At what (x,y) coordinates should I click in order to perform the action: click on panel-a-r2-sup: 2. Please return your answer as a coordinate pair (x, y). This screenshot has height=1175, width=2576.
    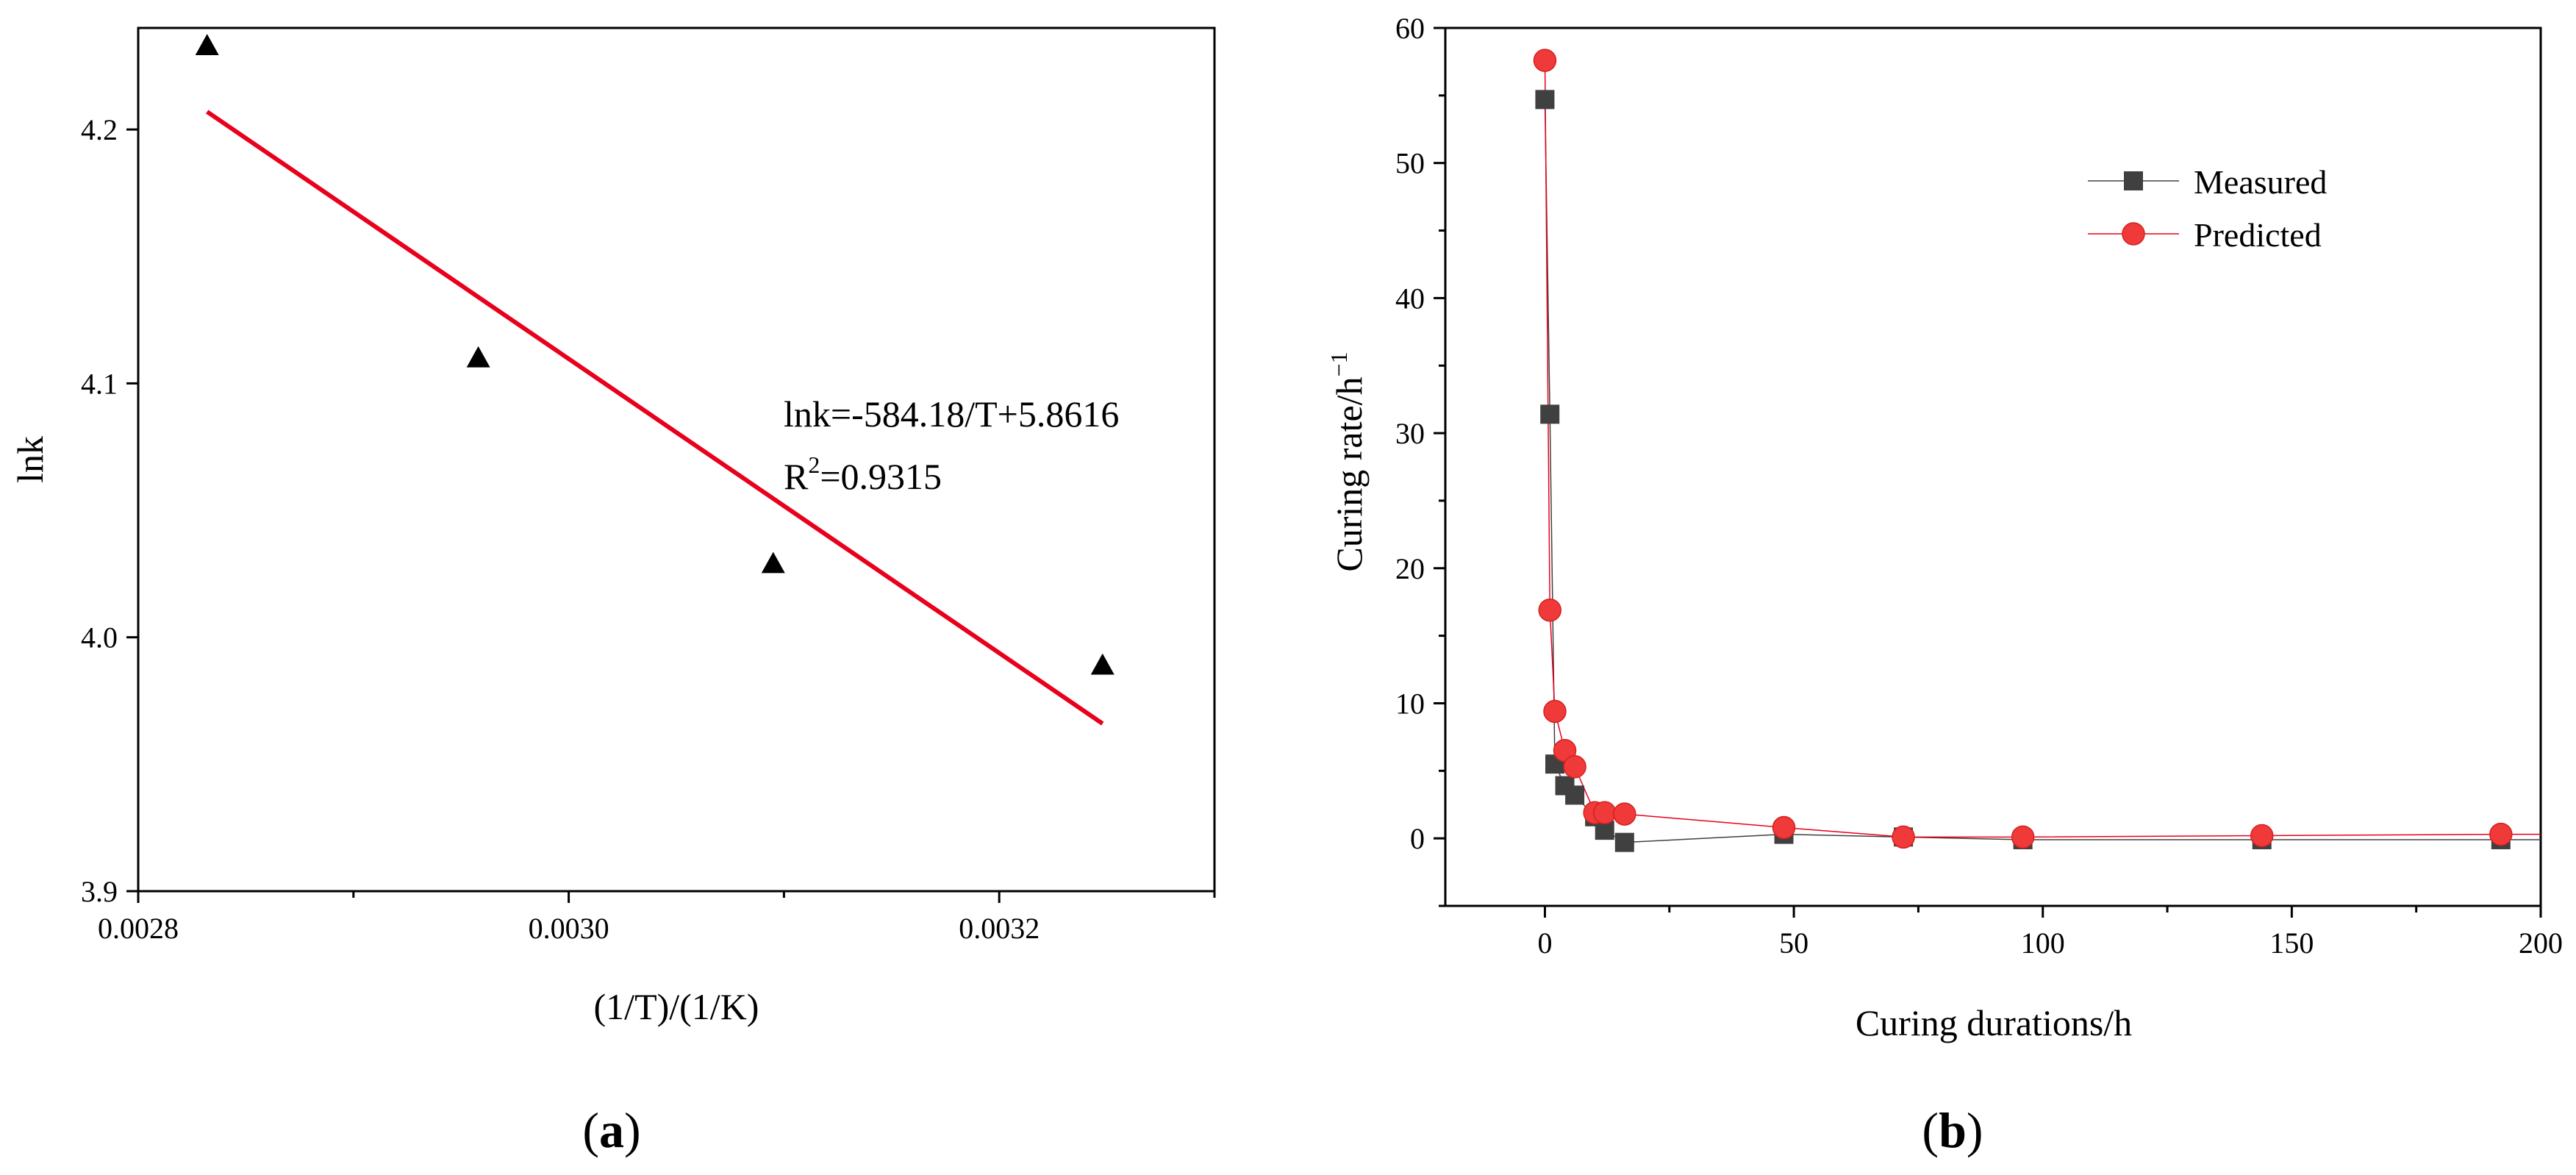
    Looking at the image, I should click on (814, 465).